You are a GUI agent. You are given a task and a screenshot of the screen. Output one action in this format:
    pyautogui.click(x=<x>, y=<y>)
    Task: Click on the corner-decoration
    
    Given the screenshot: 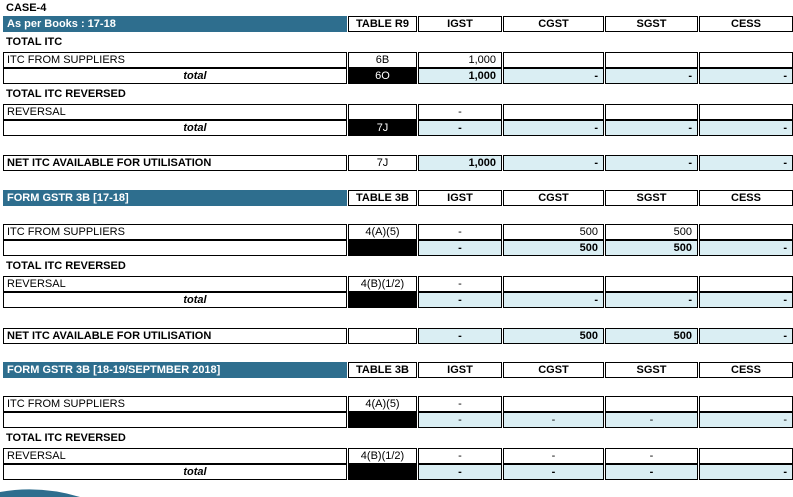 What is the action you would take?
    pyautogui.click(x=40, y=493)
    